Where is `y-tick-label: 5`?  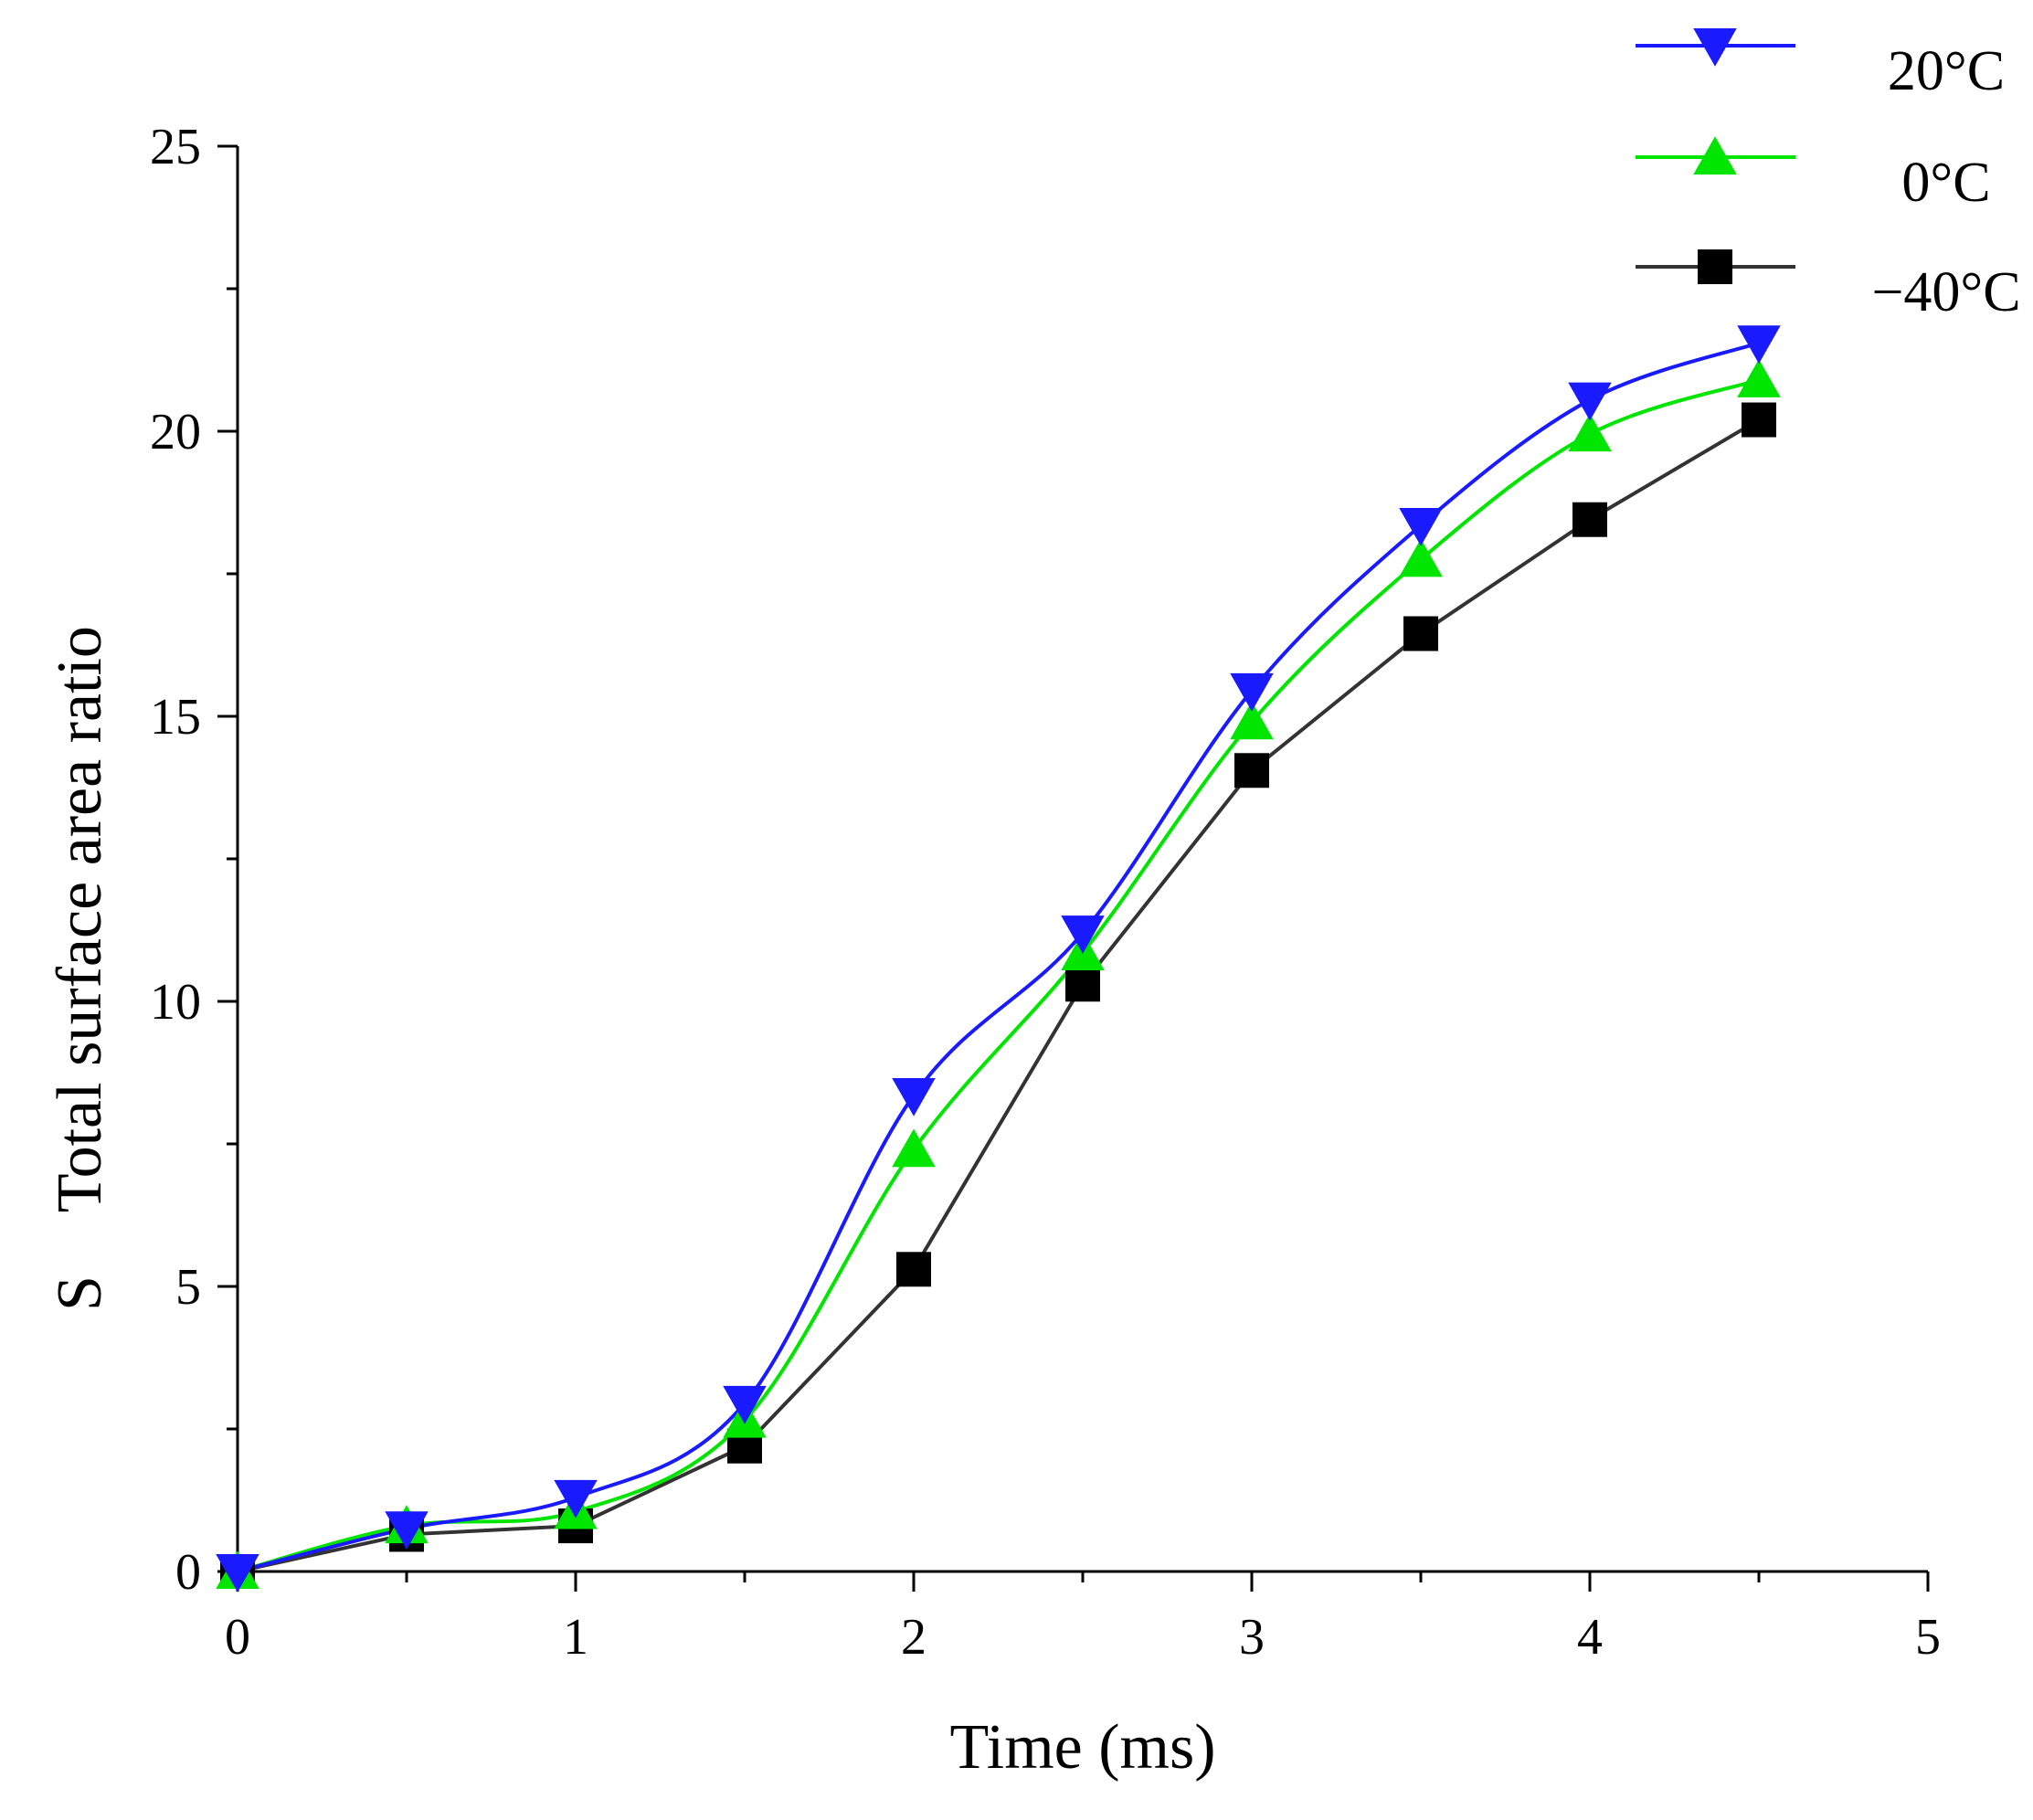
y-tick-label: 5 is located at coordinates (188, 1288).